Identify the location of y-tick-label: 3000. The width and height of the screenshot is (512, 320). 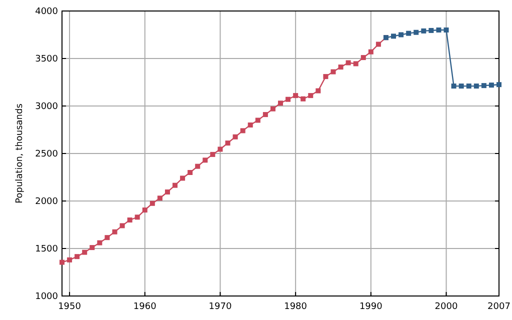
(46, 107).